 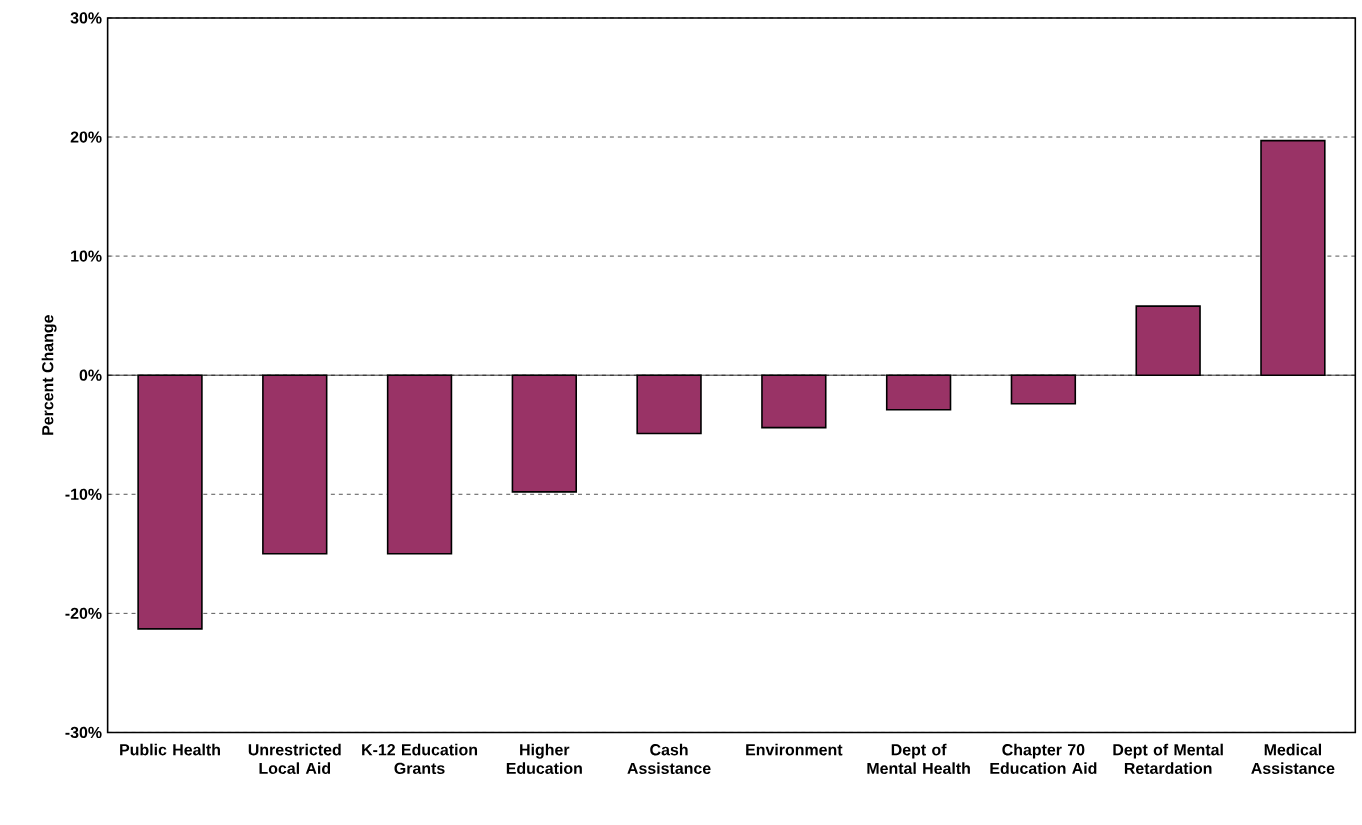 I want to click on y-tick-label: -20%, so click(x=83, y=613).